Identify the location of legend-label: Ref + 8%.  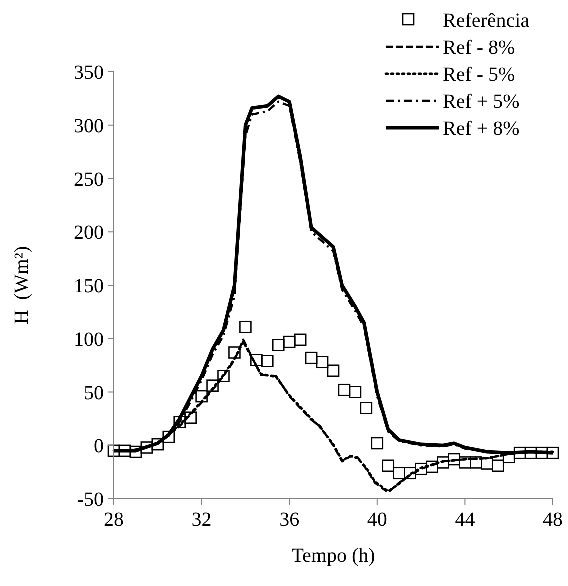
(481, 129).